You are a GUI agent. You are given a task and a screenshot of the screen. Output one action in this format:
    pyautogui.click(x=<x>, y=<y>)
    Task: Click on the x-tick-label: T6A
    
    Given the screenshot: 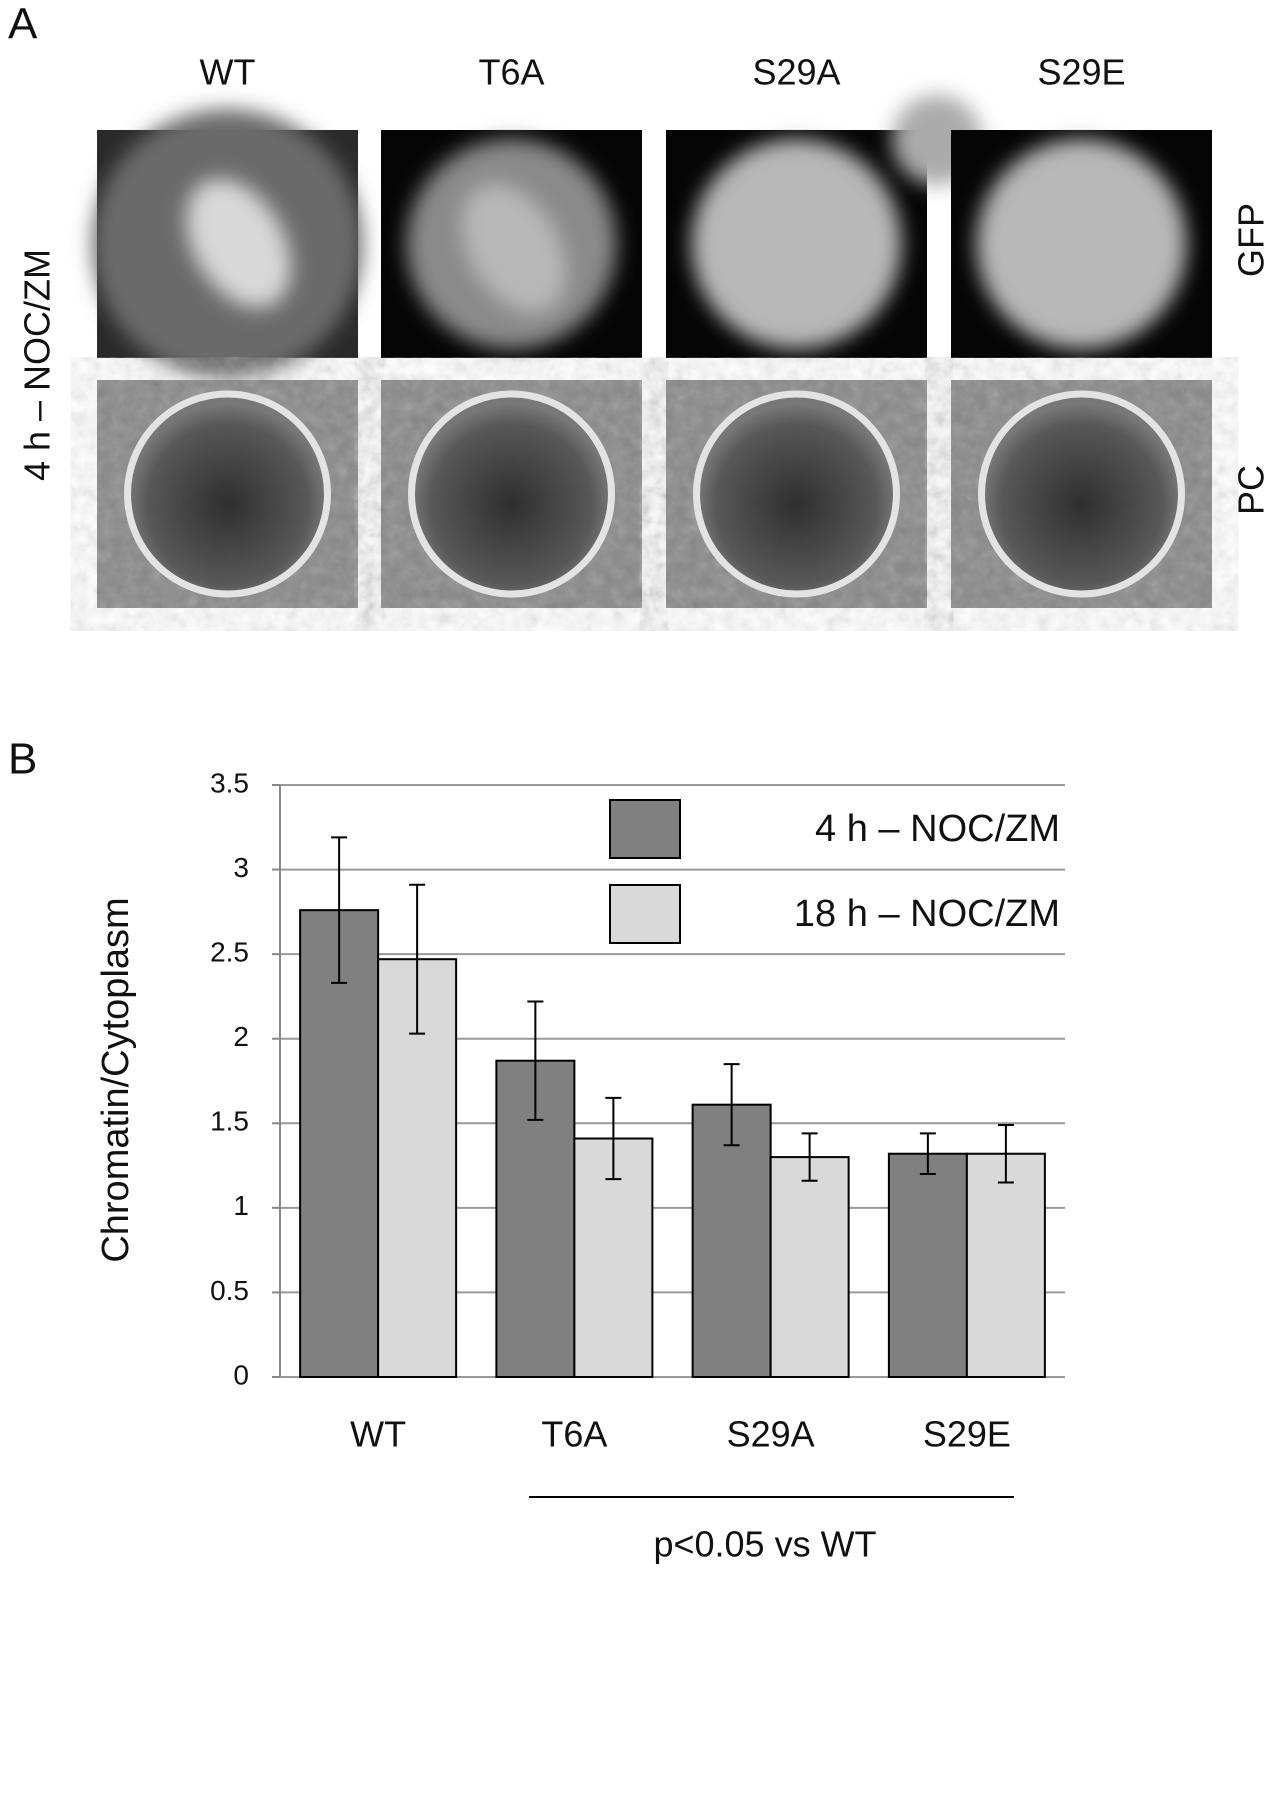 What is the action you would take?
    pyautogui.click(x=574, y=1434)
    